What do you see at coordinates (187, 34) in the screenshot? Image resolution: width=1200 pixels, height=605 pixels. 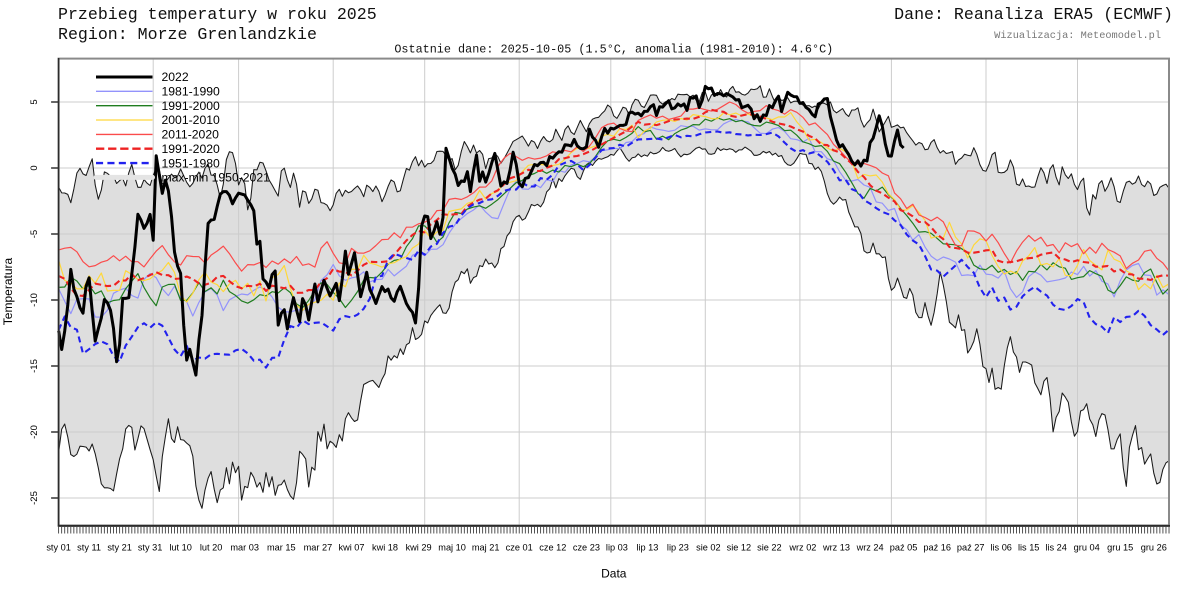 I see `svg-text: Region: Morze Grenlandzkie` at bounding box center [187, 34].